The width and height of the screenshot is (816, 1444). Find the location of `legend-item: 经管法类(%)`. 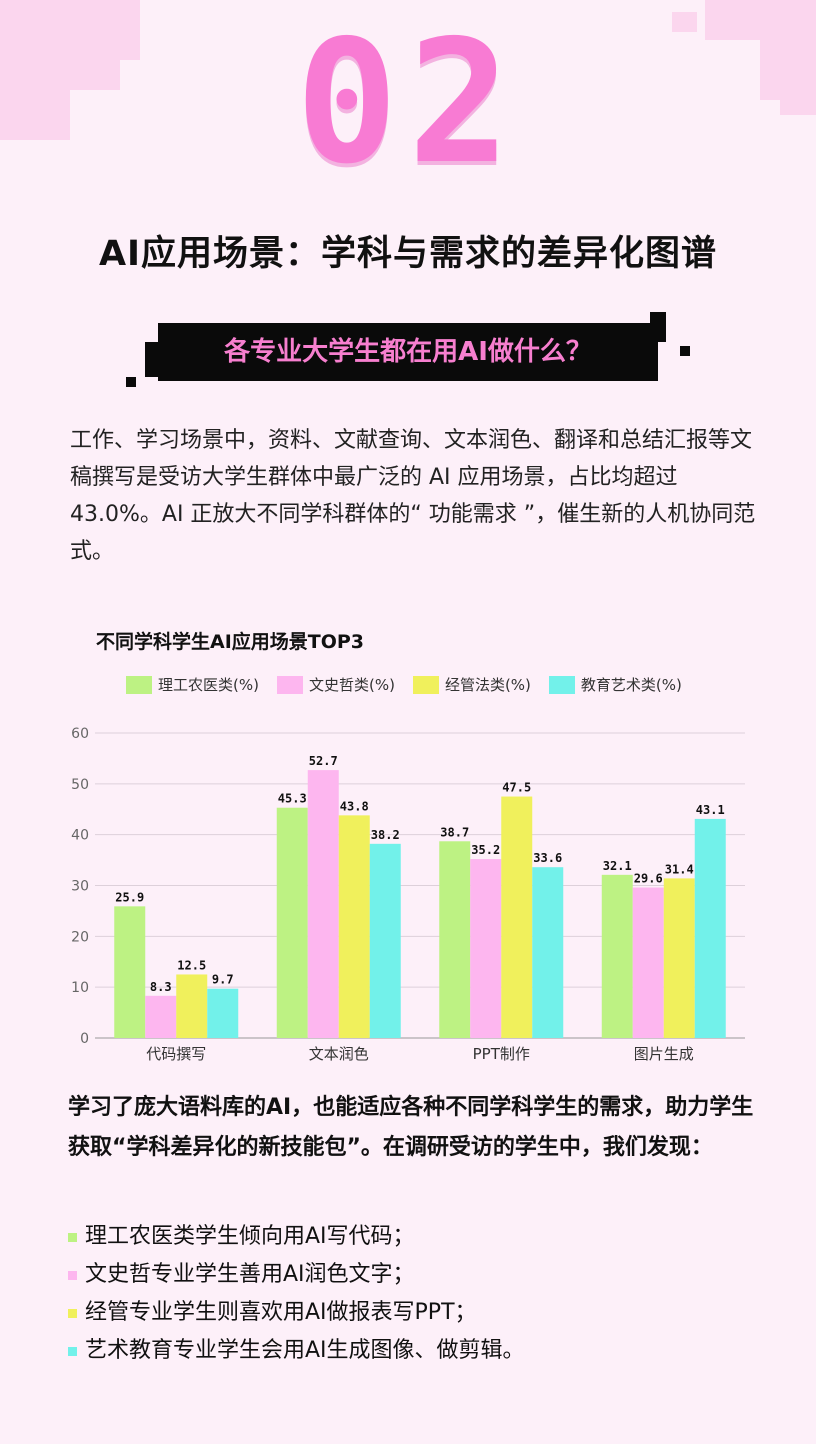

legend-item: 经管法类(%) is located at coordinates (471, 684).